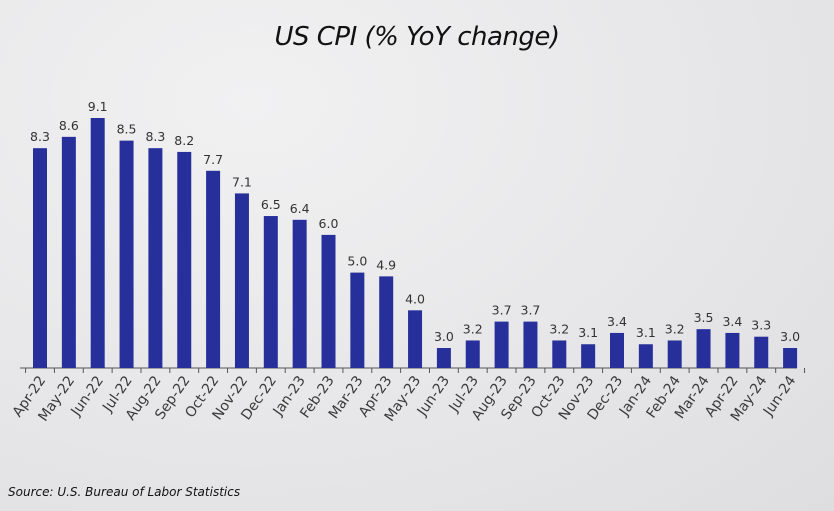 This screenshot has height=511, width=834. Describe the element at coordinates (357, 261) in the screenshot. I see `data-label: 5.0` at that location.